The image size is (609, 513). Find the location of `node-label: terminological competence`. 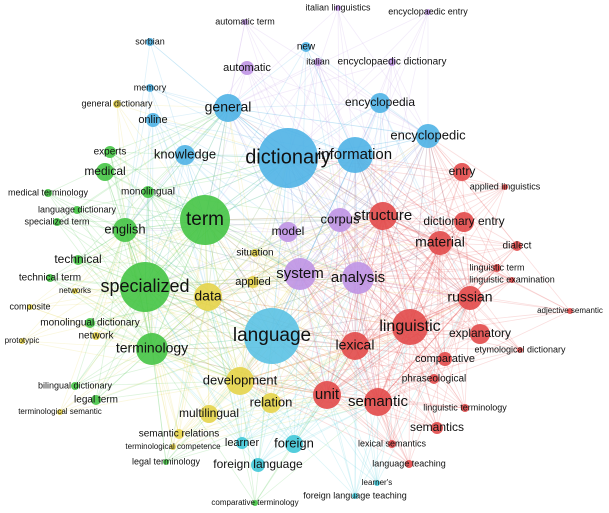

node-label: terminological competence is located at coordinates (173, 446).